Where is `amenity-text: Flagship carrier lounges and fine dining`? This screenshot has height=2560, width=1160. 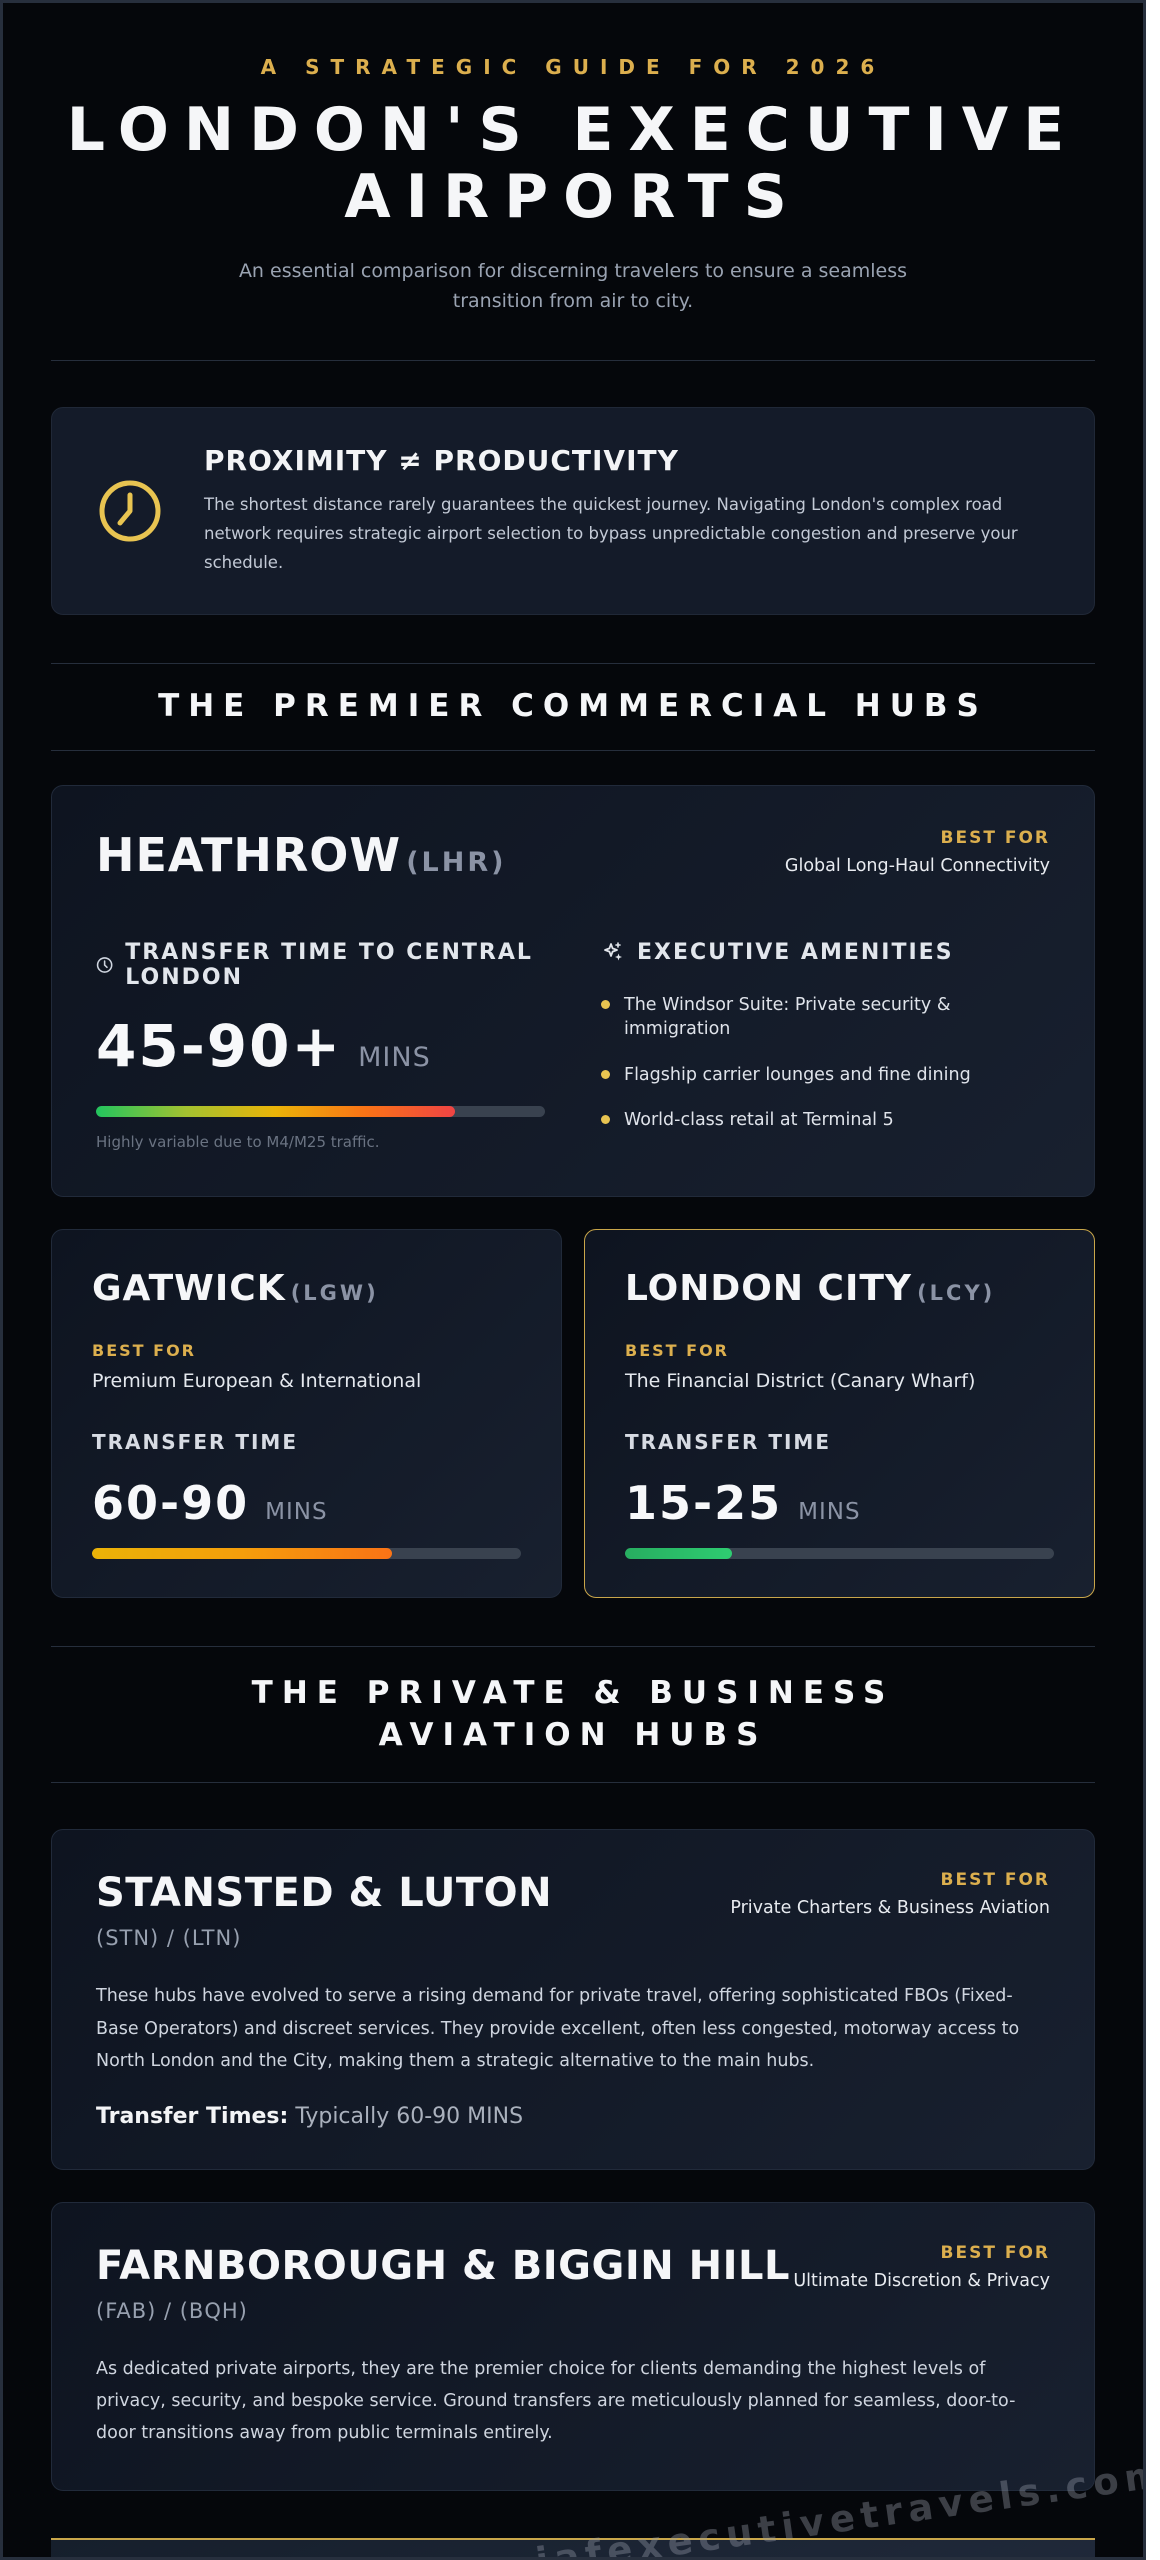
amenity-text: Flagship carrier lounges and fine dining is located at coordinates (797, 1074).